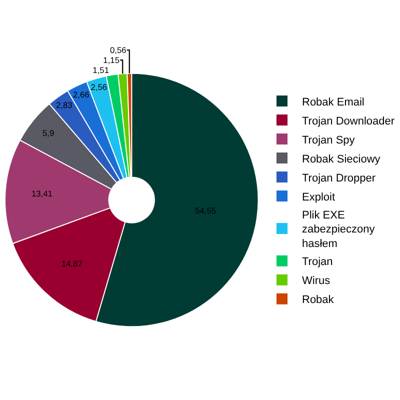  I want to click on legend-label: Trojan Dropper, so click(339, 178).